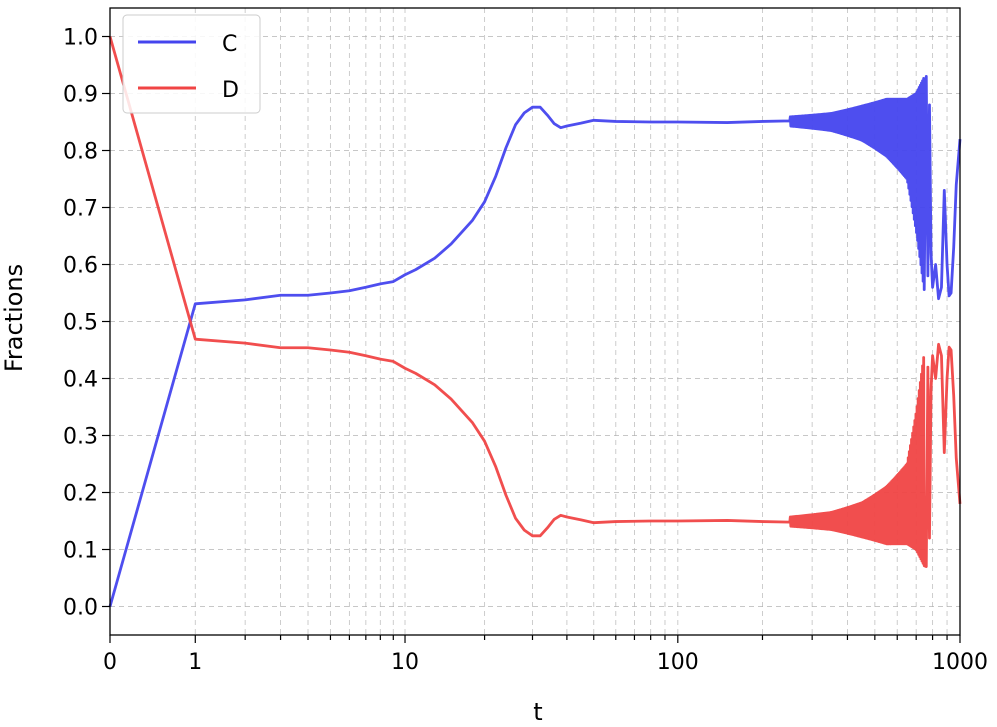  I want to click on x-tick-label: 0, so click(110, 662).